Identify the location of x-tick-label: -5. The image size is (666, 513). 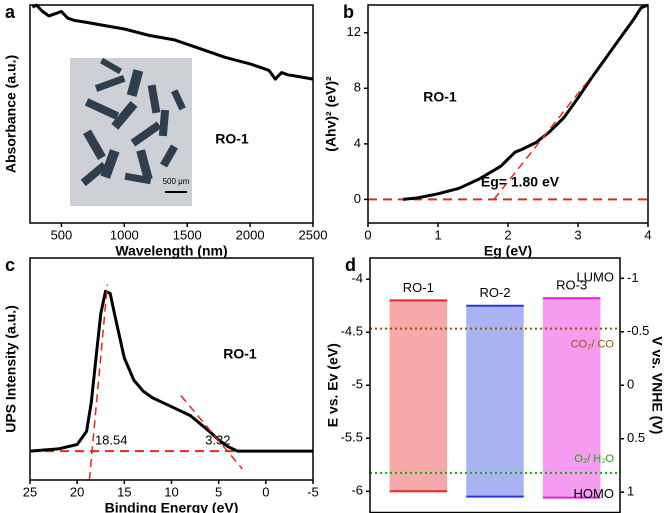
(313, 491).